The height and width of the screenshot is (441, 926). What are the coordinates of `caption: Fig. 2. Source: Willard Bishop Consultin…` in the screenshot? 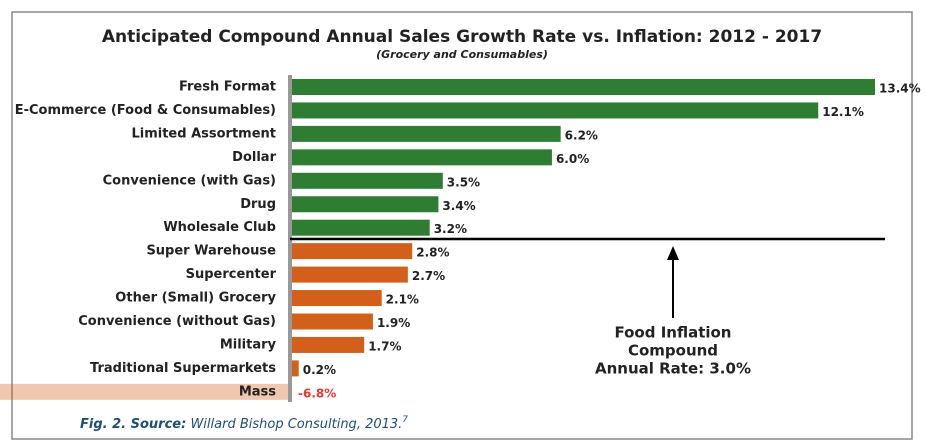 It's located at (244, 423).